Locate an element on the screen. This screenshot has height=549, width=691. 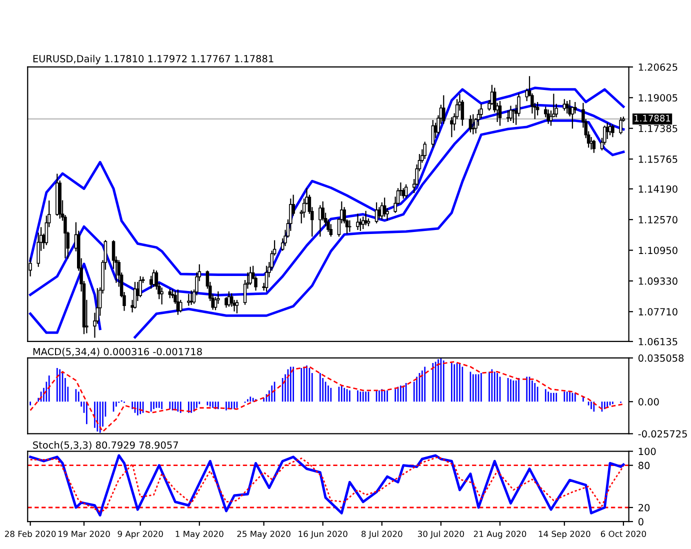
y-tick-label: 1.07710 is located at coordinates (658, 312).